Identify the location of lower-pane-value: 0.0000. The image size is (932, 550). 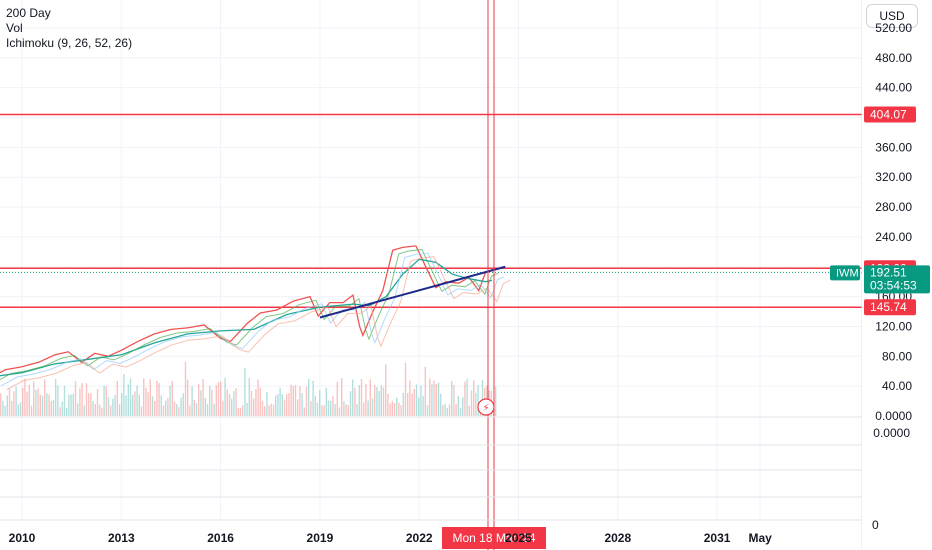
(891, 433).